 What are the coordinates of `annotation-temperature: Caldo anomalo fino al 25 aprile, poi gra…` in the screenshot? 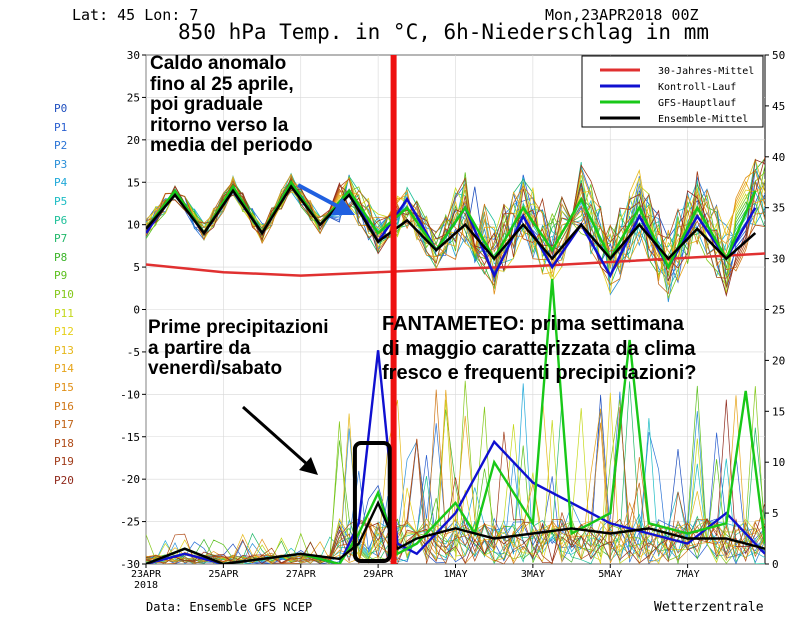 It's located at (231, 105).